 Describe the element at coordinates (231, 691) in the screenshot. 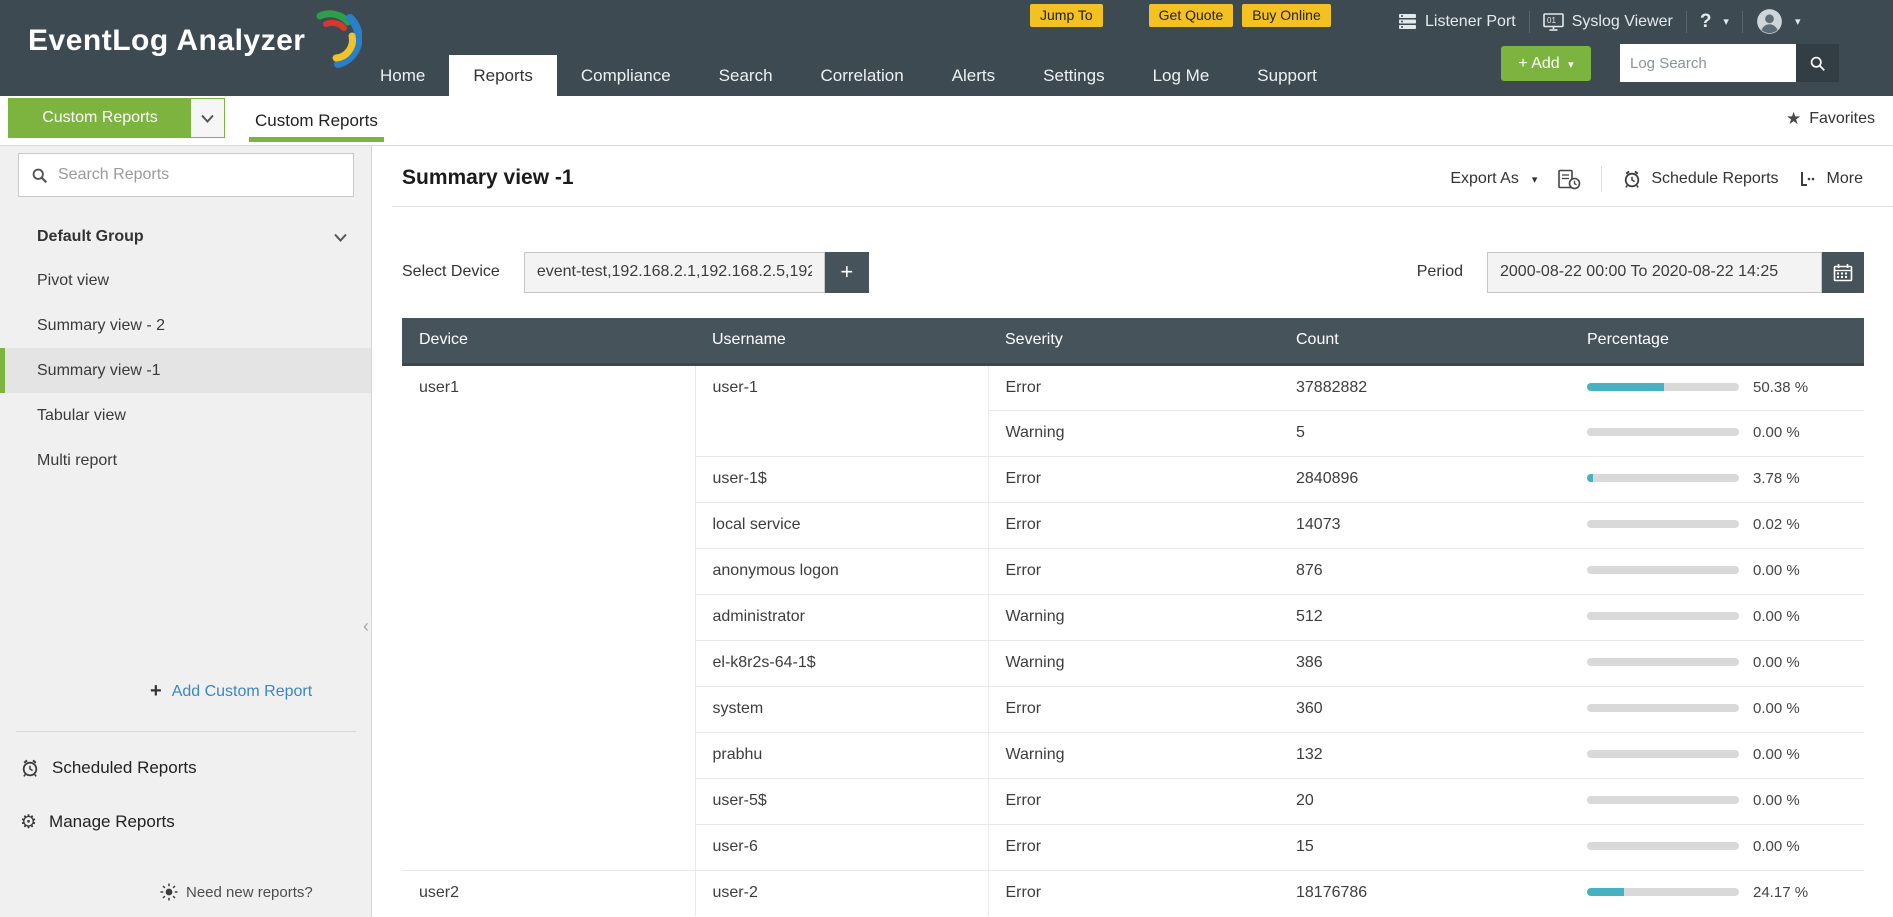

I see `add-custom-report-link: + Add Custom Report` at that location.